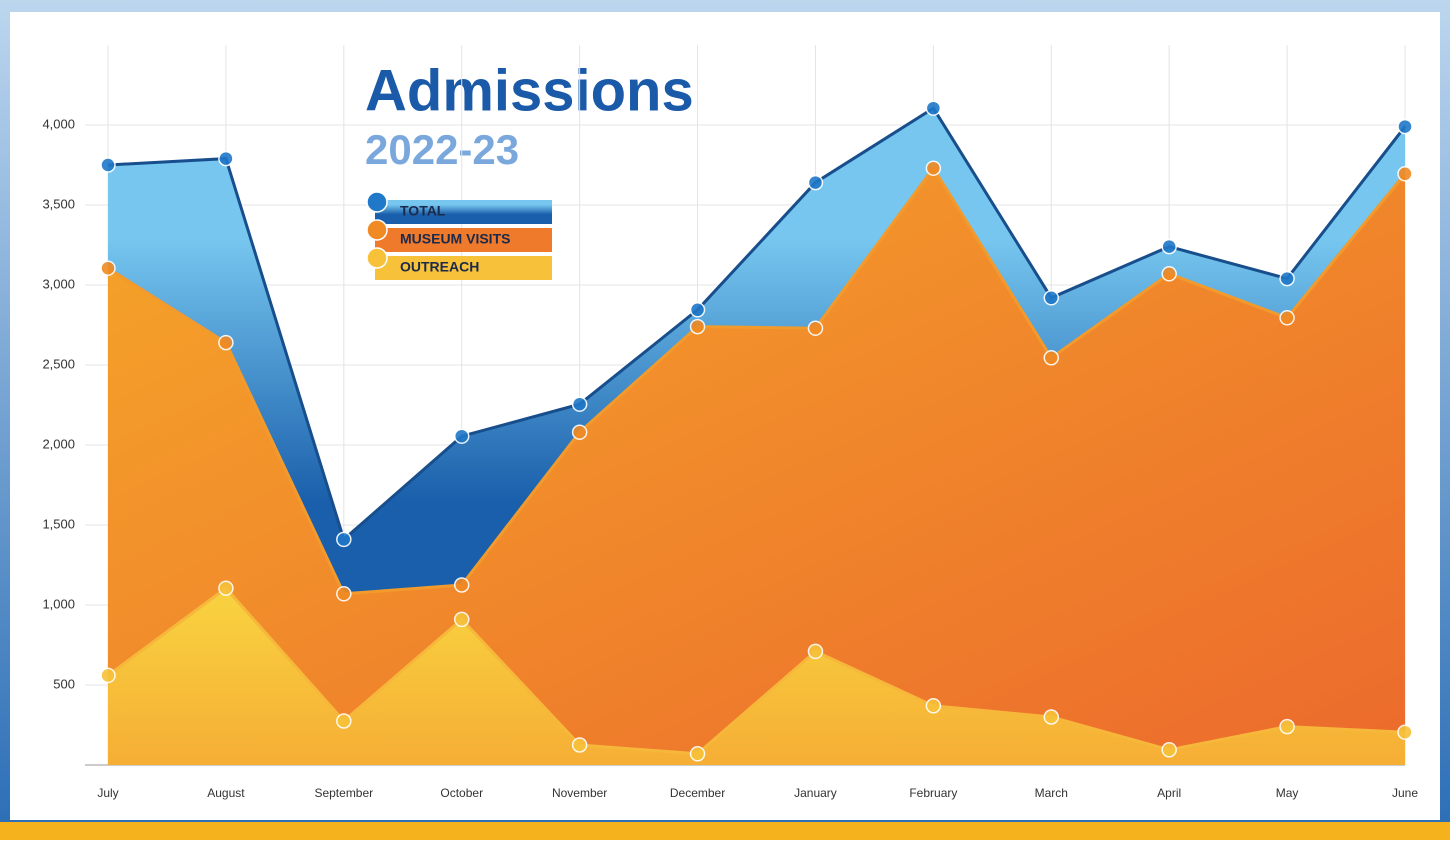 The height and width of the screenshot is (845, 1450). Describe the element at coordinates (58, 123) in the screenshot. I see `y-tick-label: 4,000` at that location.